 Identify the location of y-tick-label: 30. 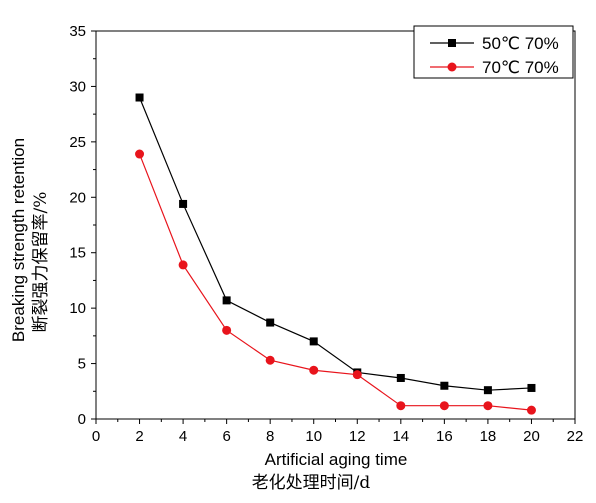
(77, 86).